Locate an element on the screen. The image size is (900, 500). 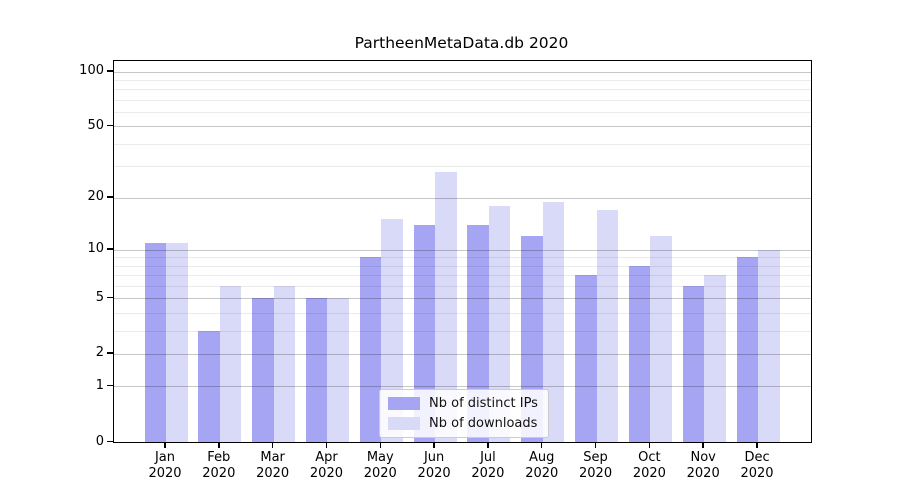
bar-downloads-jan is located at coordinates (177, 342).